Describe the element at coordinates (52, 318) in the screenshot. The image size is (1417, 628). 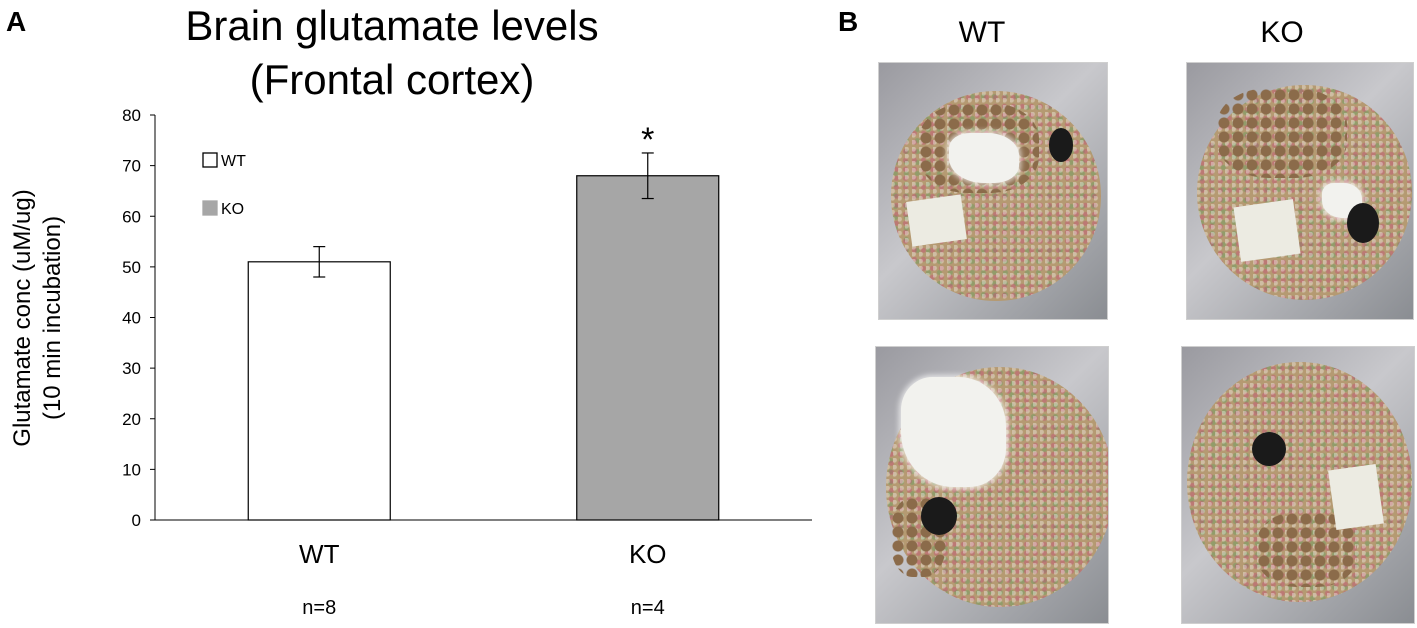
I see `y-axis-label: (10 min incubation)` at that location.